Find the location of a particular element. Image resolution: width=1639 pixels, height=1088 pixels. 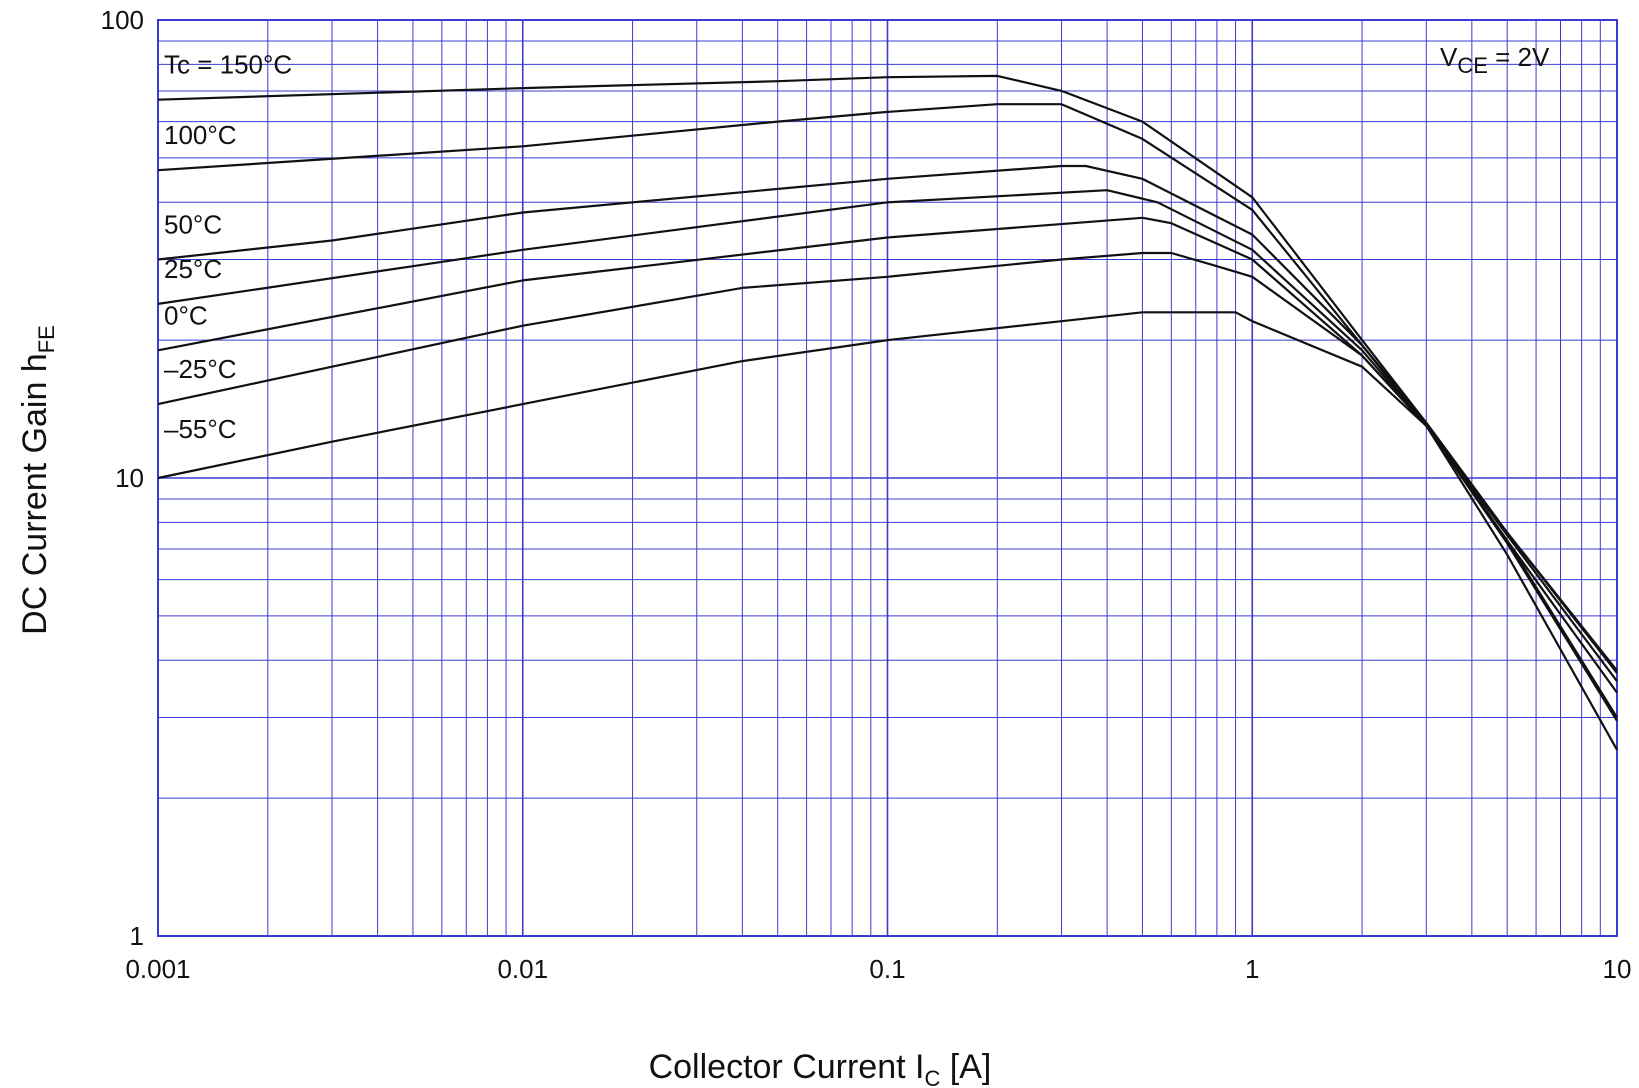

series-label-1: 100°C is located at coordinates (200, 135).